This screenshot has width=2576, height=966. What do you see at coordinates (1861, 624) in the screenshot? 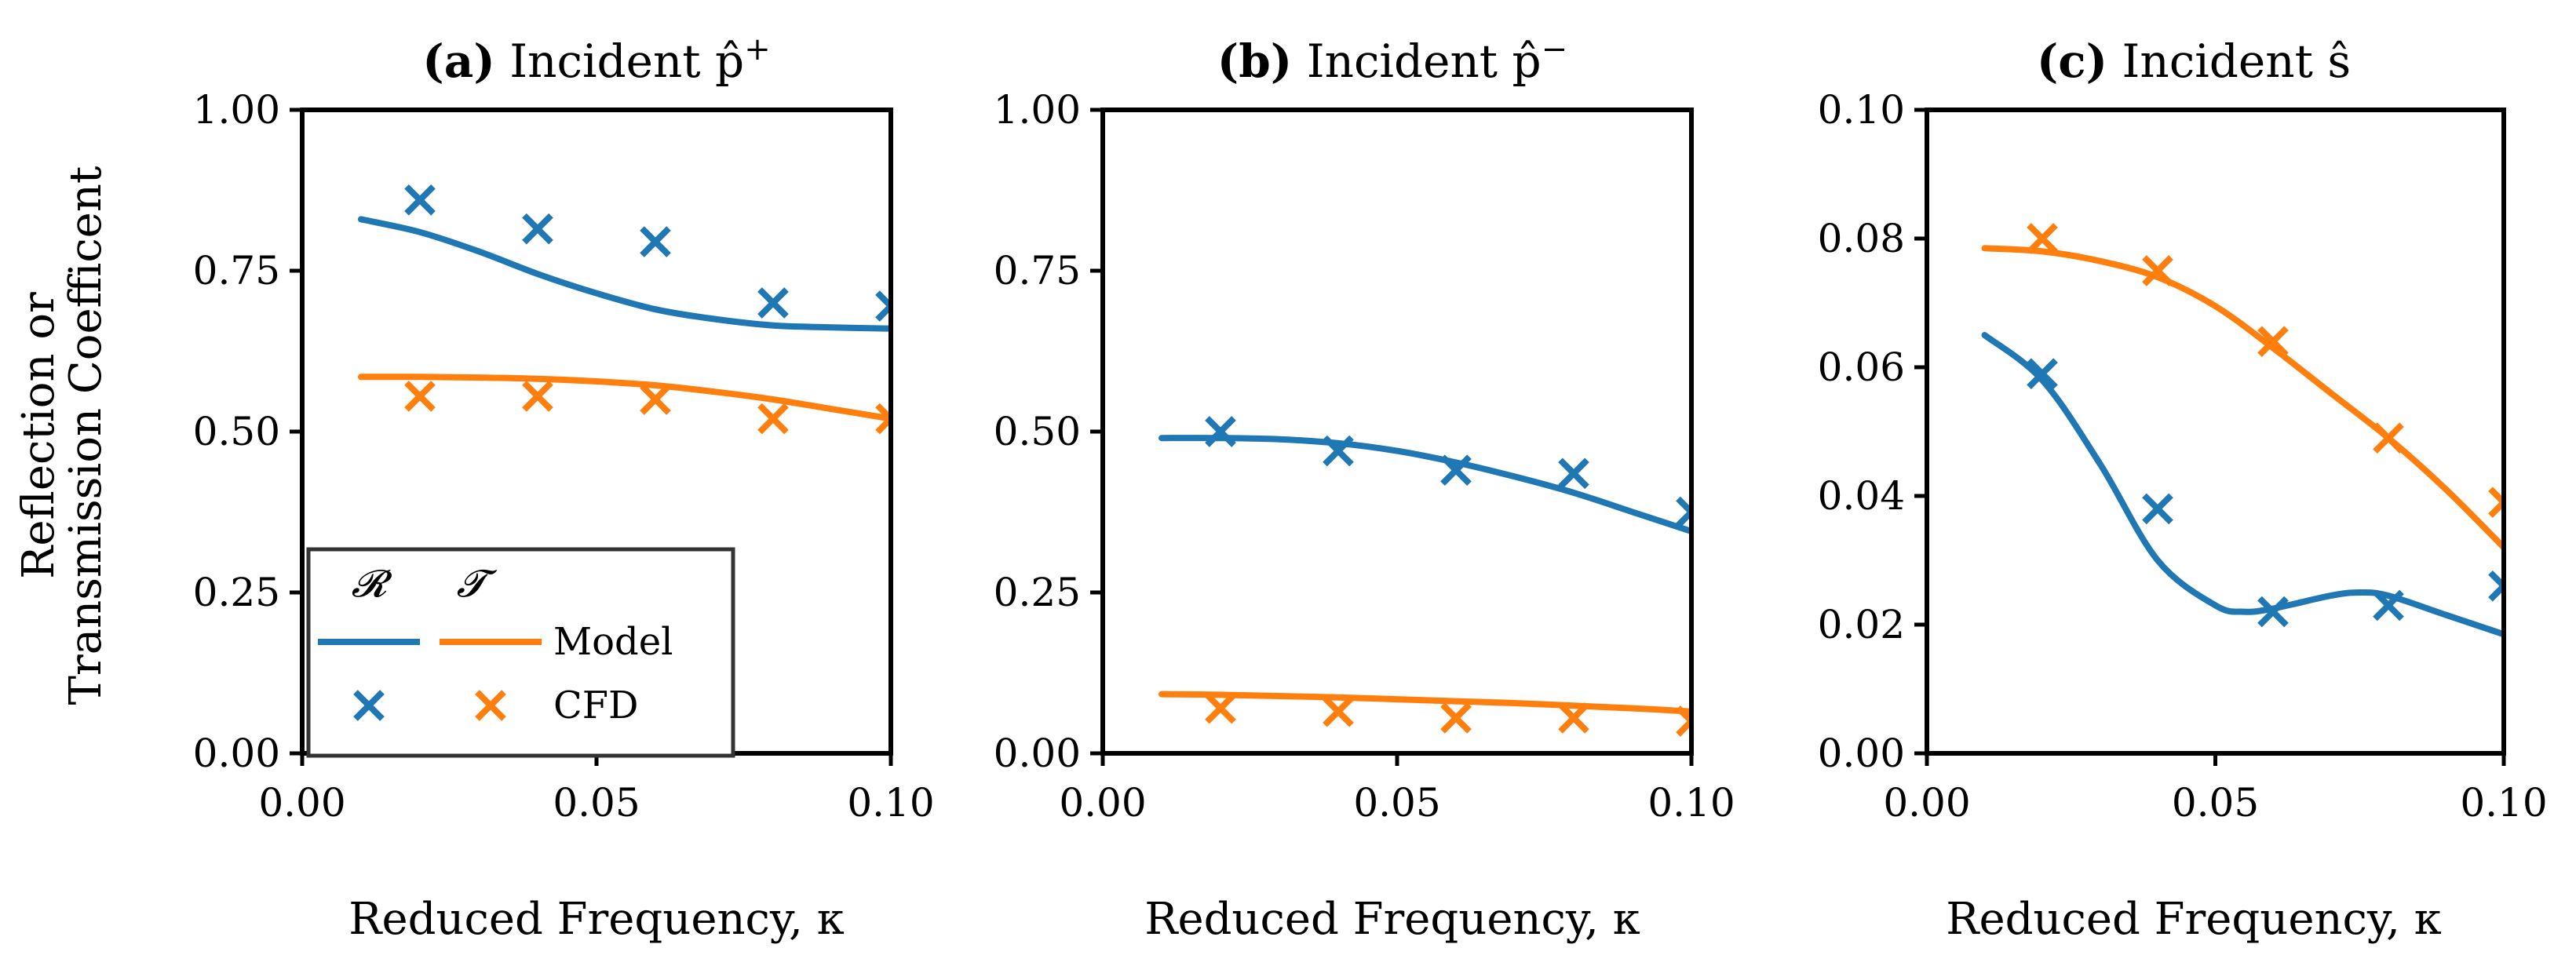
I see `panel-c-y-tick-label: 0.02` at bounding box center [1861, 624].